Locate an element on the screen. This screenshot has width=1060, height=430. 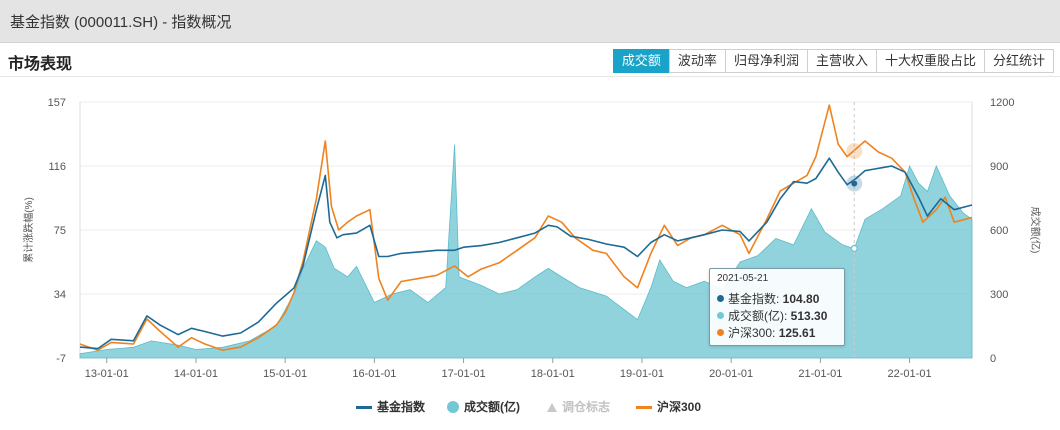
section-divider is located at coordinates (530, 76).